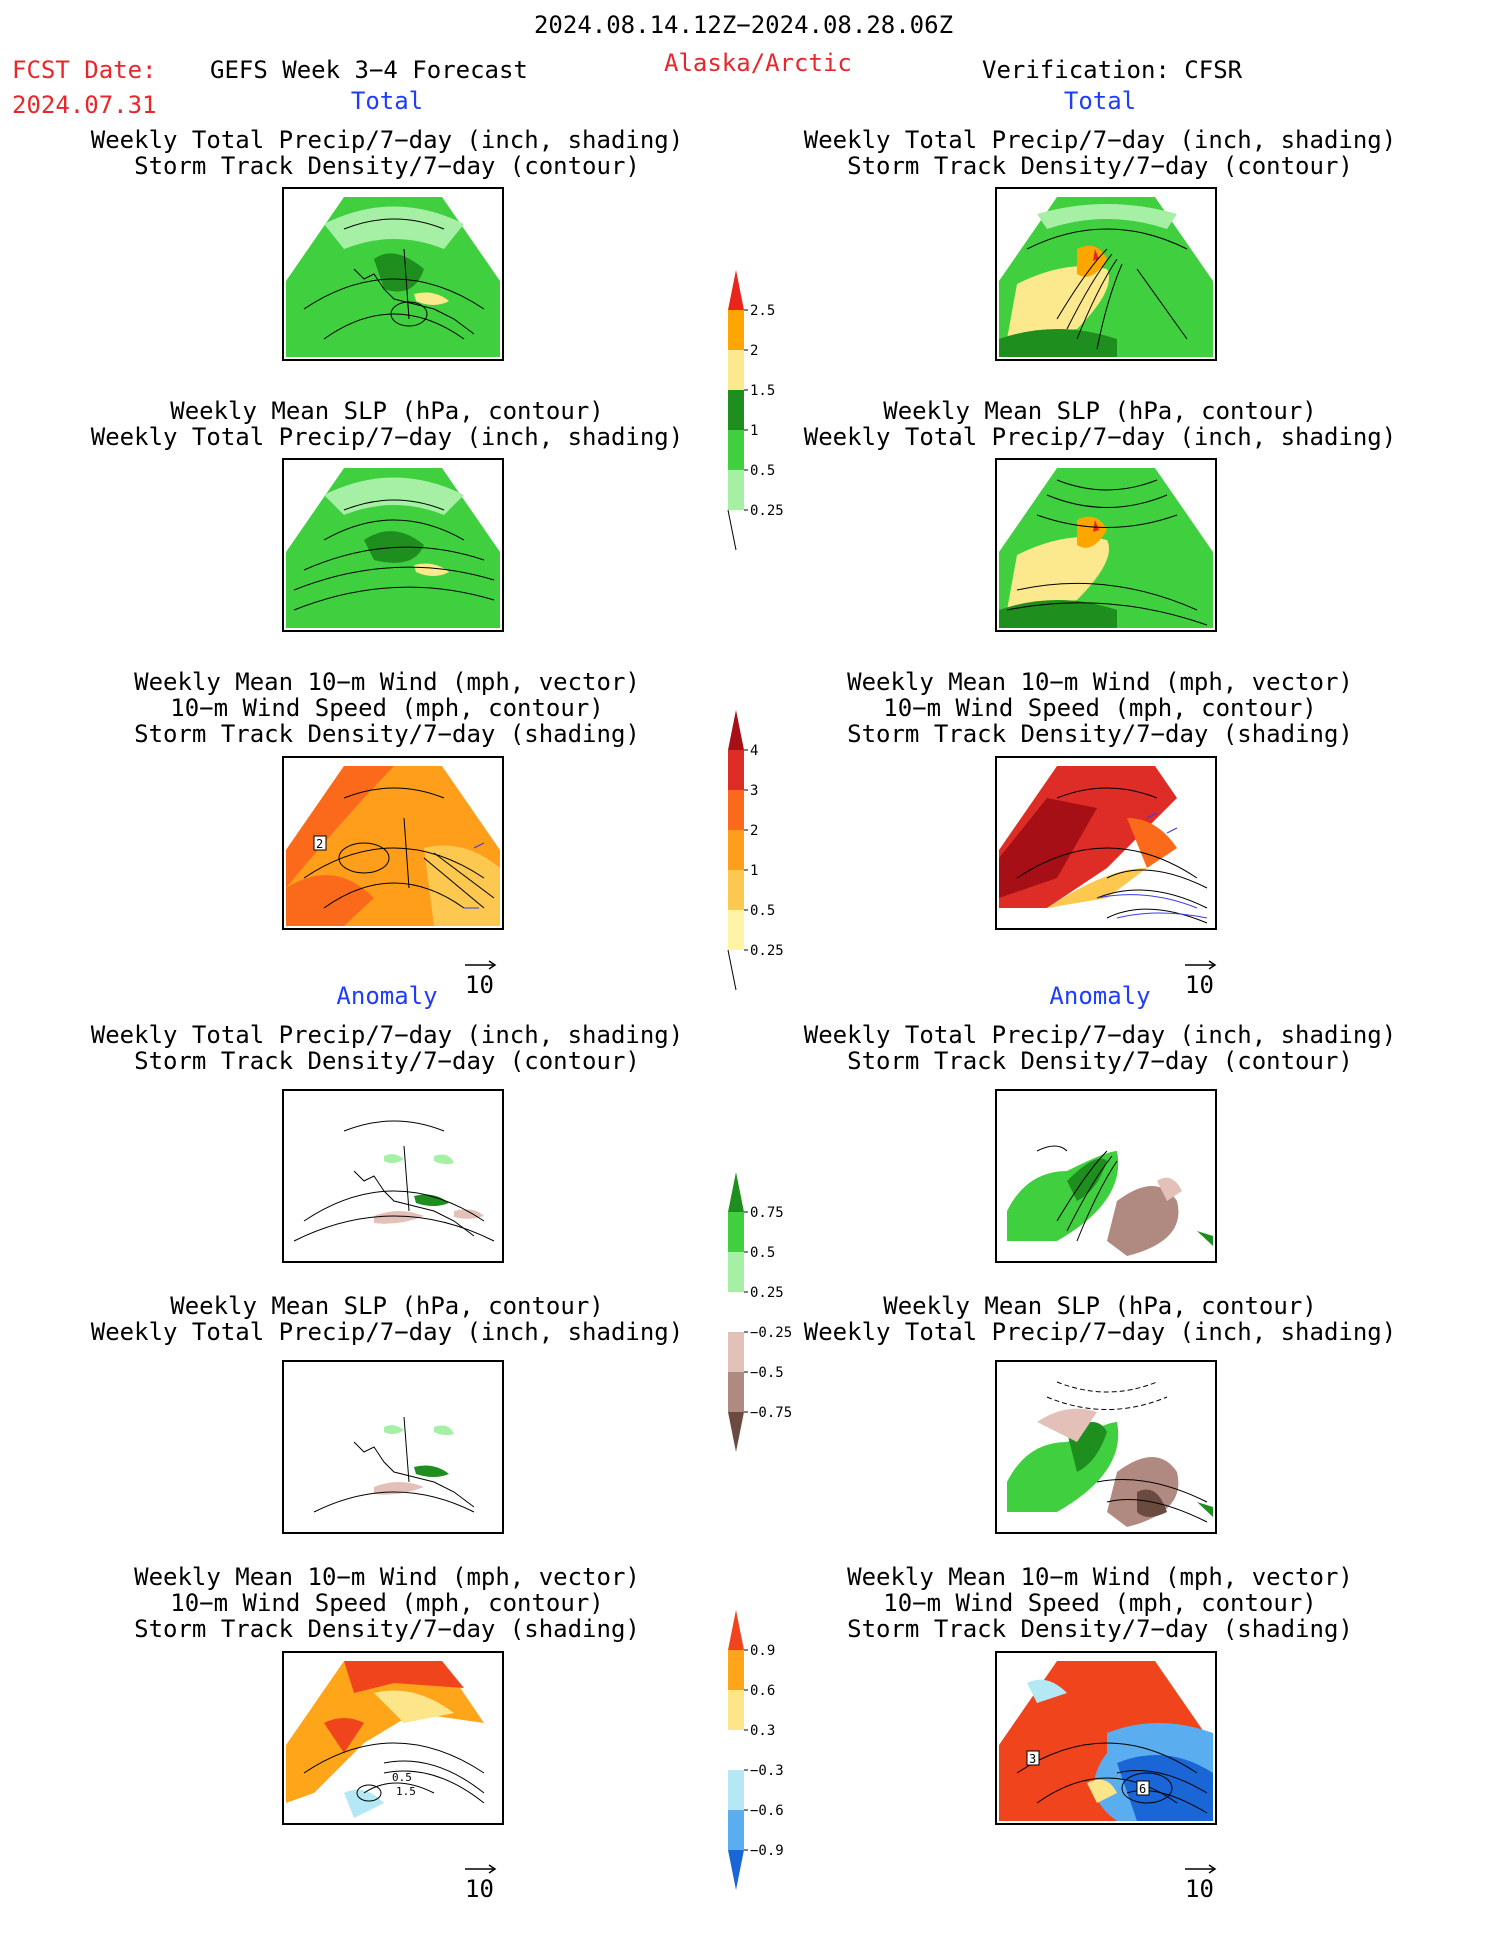 The height and width of the screenshot is (1944, 1487). Describe the element at coordinates (1106, 1176) in the screenshot. I see `map-precip-anom-verification` at that location.